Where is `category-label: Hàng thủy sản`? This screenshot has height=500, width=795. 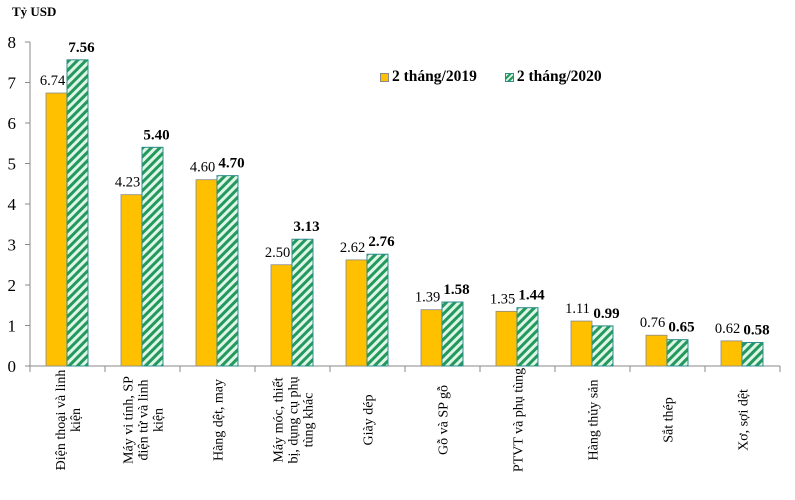 category-label: Hàng thủy sản is located at coordinates (594, 420).